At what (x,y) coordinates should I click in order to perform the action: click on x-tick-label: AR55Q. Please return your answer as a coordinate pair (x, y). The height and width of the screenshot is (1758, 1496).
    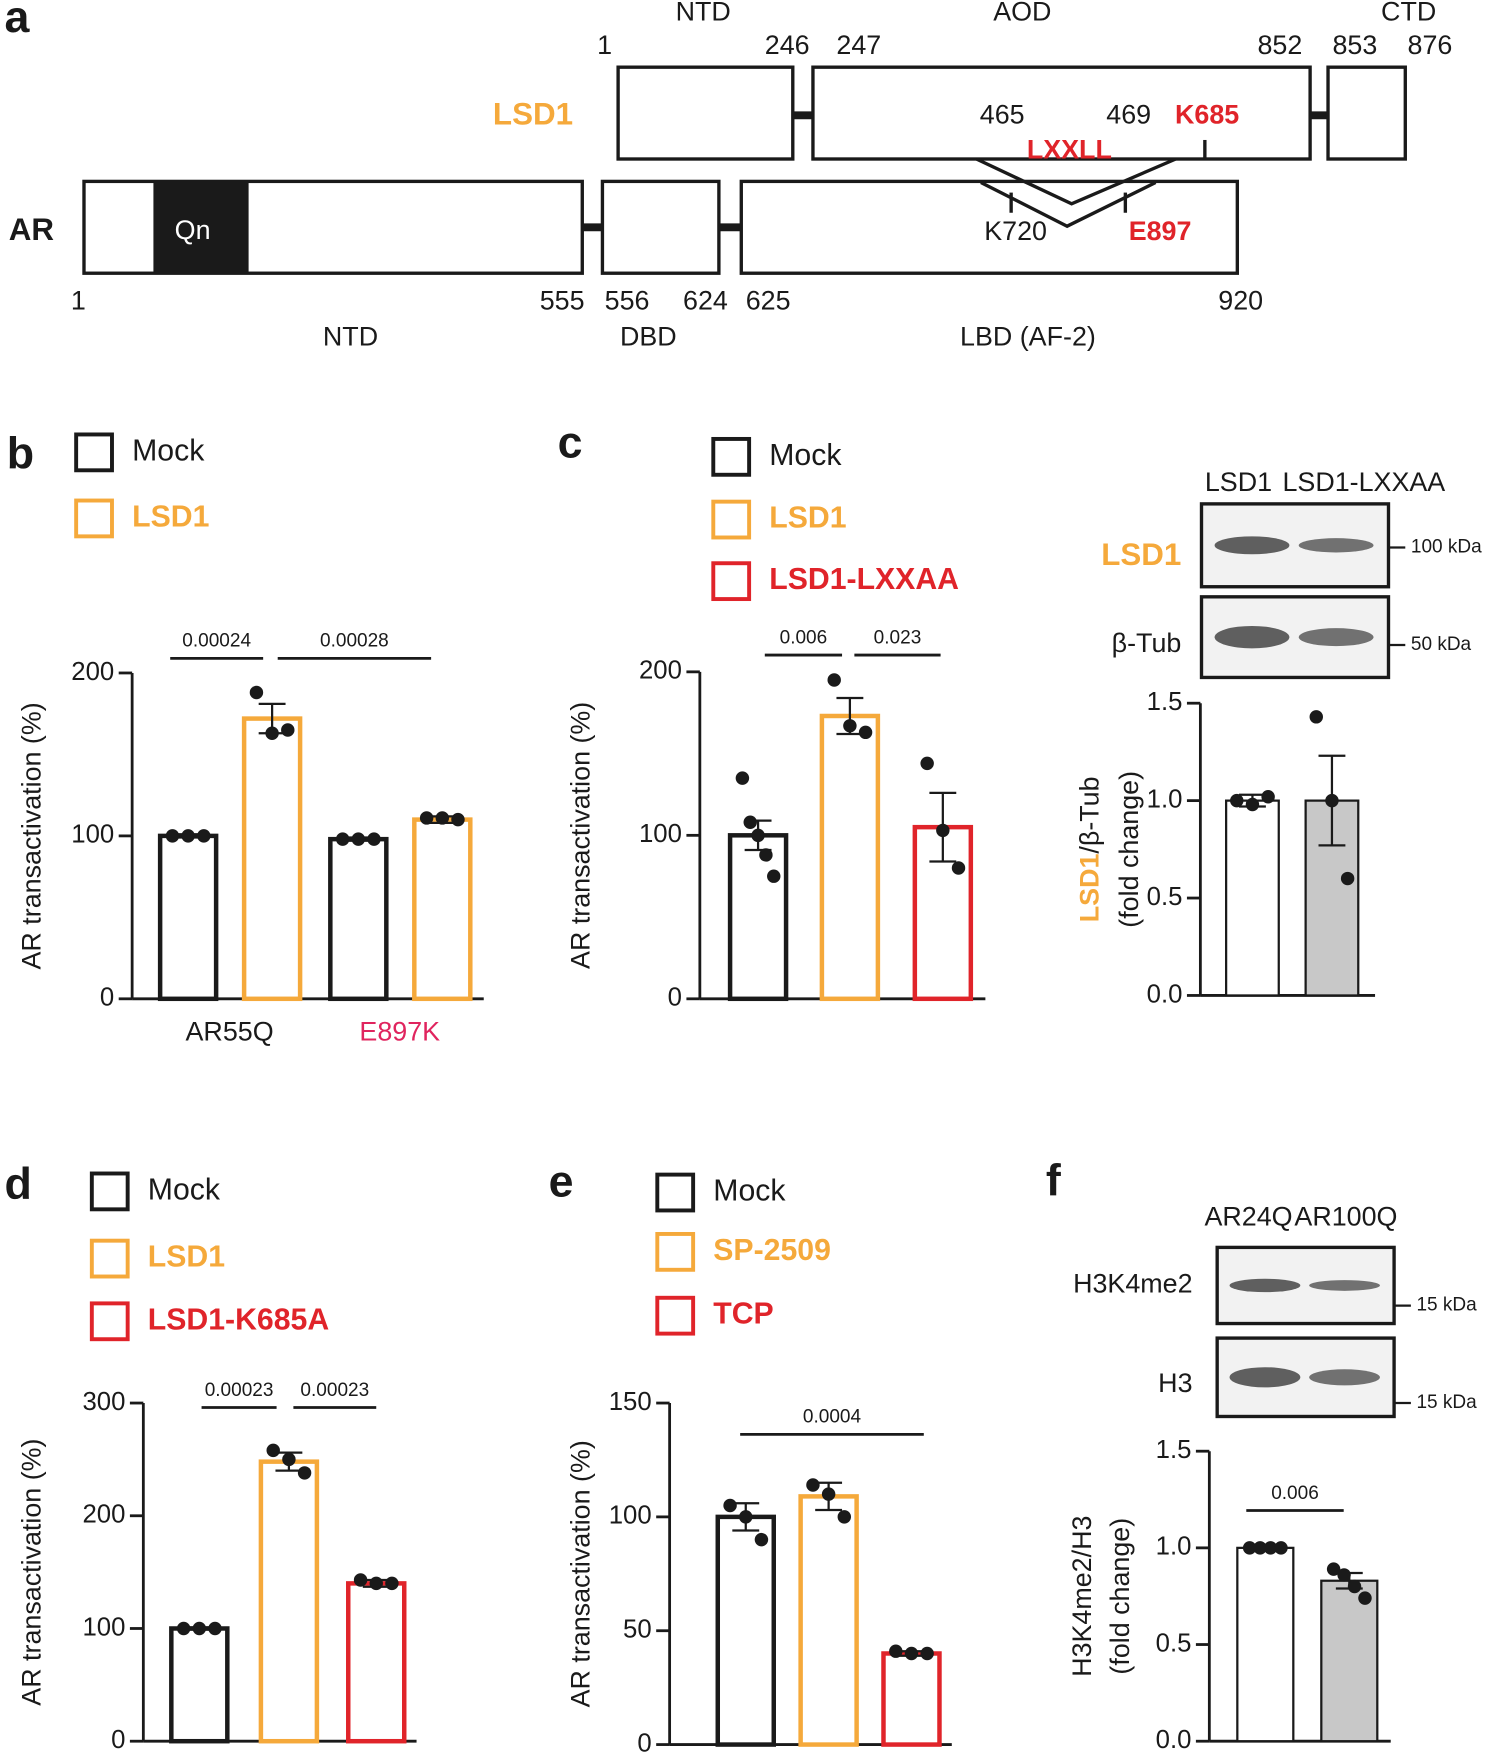
    Looking at the image, I should click on (230, 1032).